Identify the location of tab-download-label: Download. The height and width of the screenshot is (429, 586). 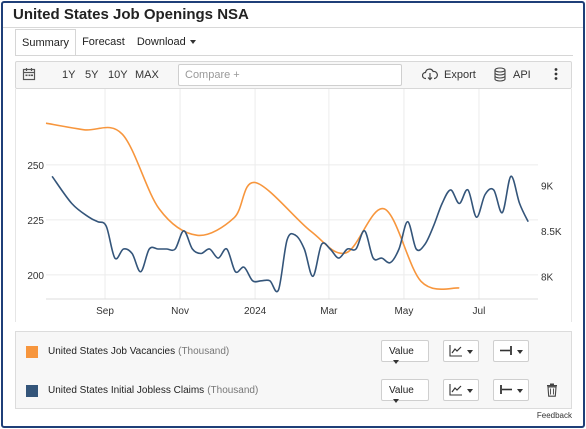
(161, 42).